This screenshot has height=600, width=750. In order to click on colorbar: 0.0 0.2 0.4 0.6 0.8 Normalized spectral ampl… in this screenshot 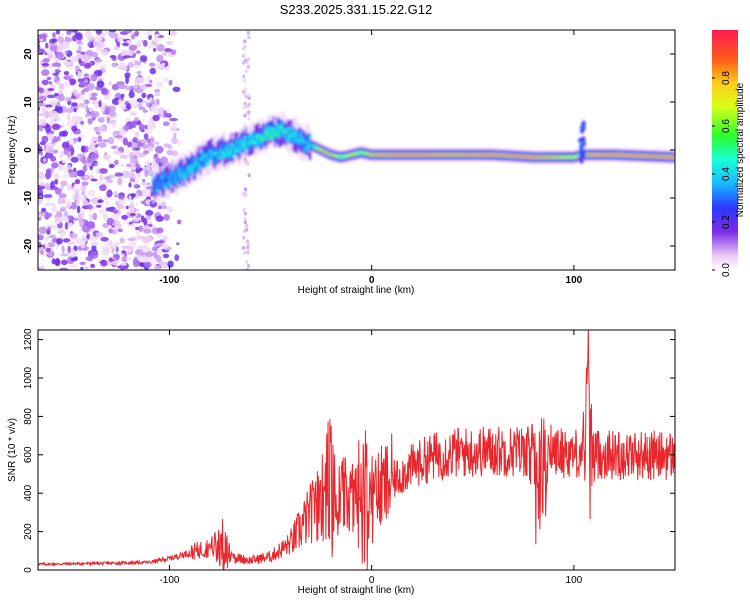, I will do `click(729, 153)`.